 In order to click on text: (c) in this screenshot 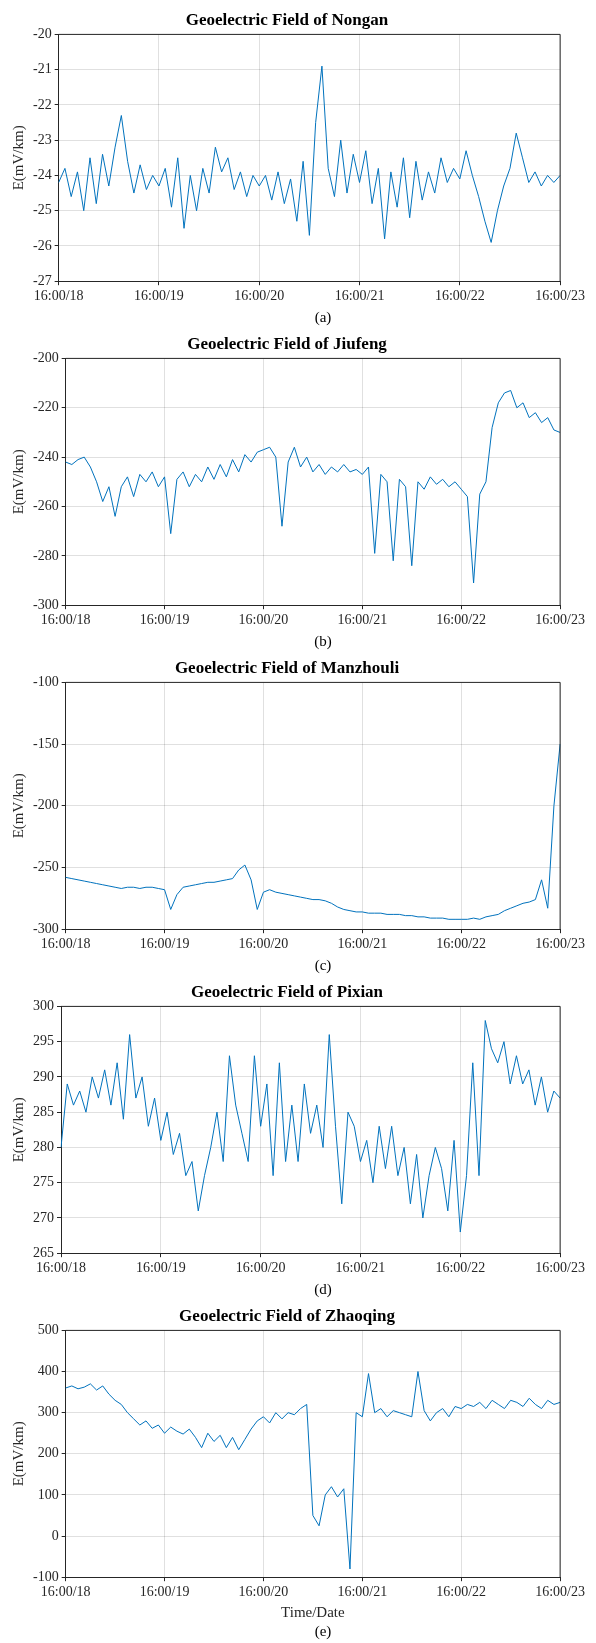, I will do `click(323, 965)`.